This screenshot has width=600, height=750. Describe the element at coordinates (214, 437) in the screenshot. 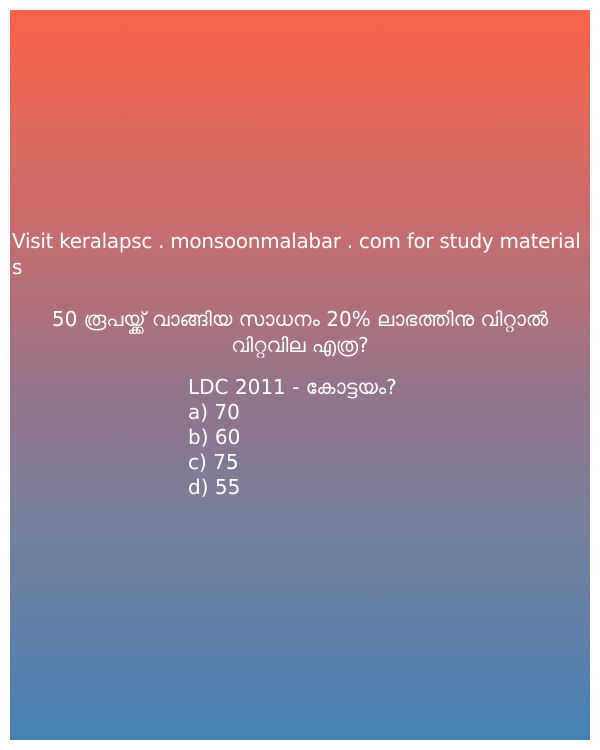

I see `option-b: b) 60` at that location.